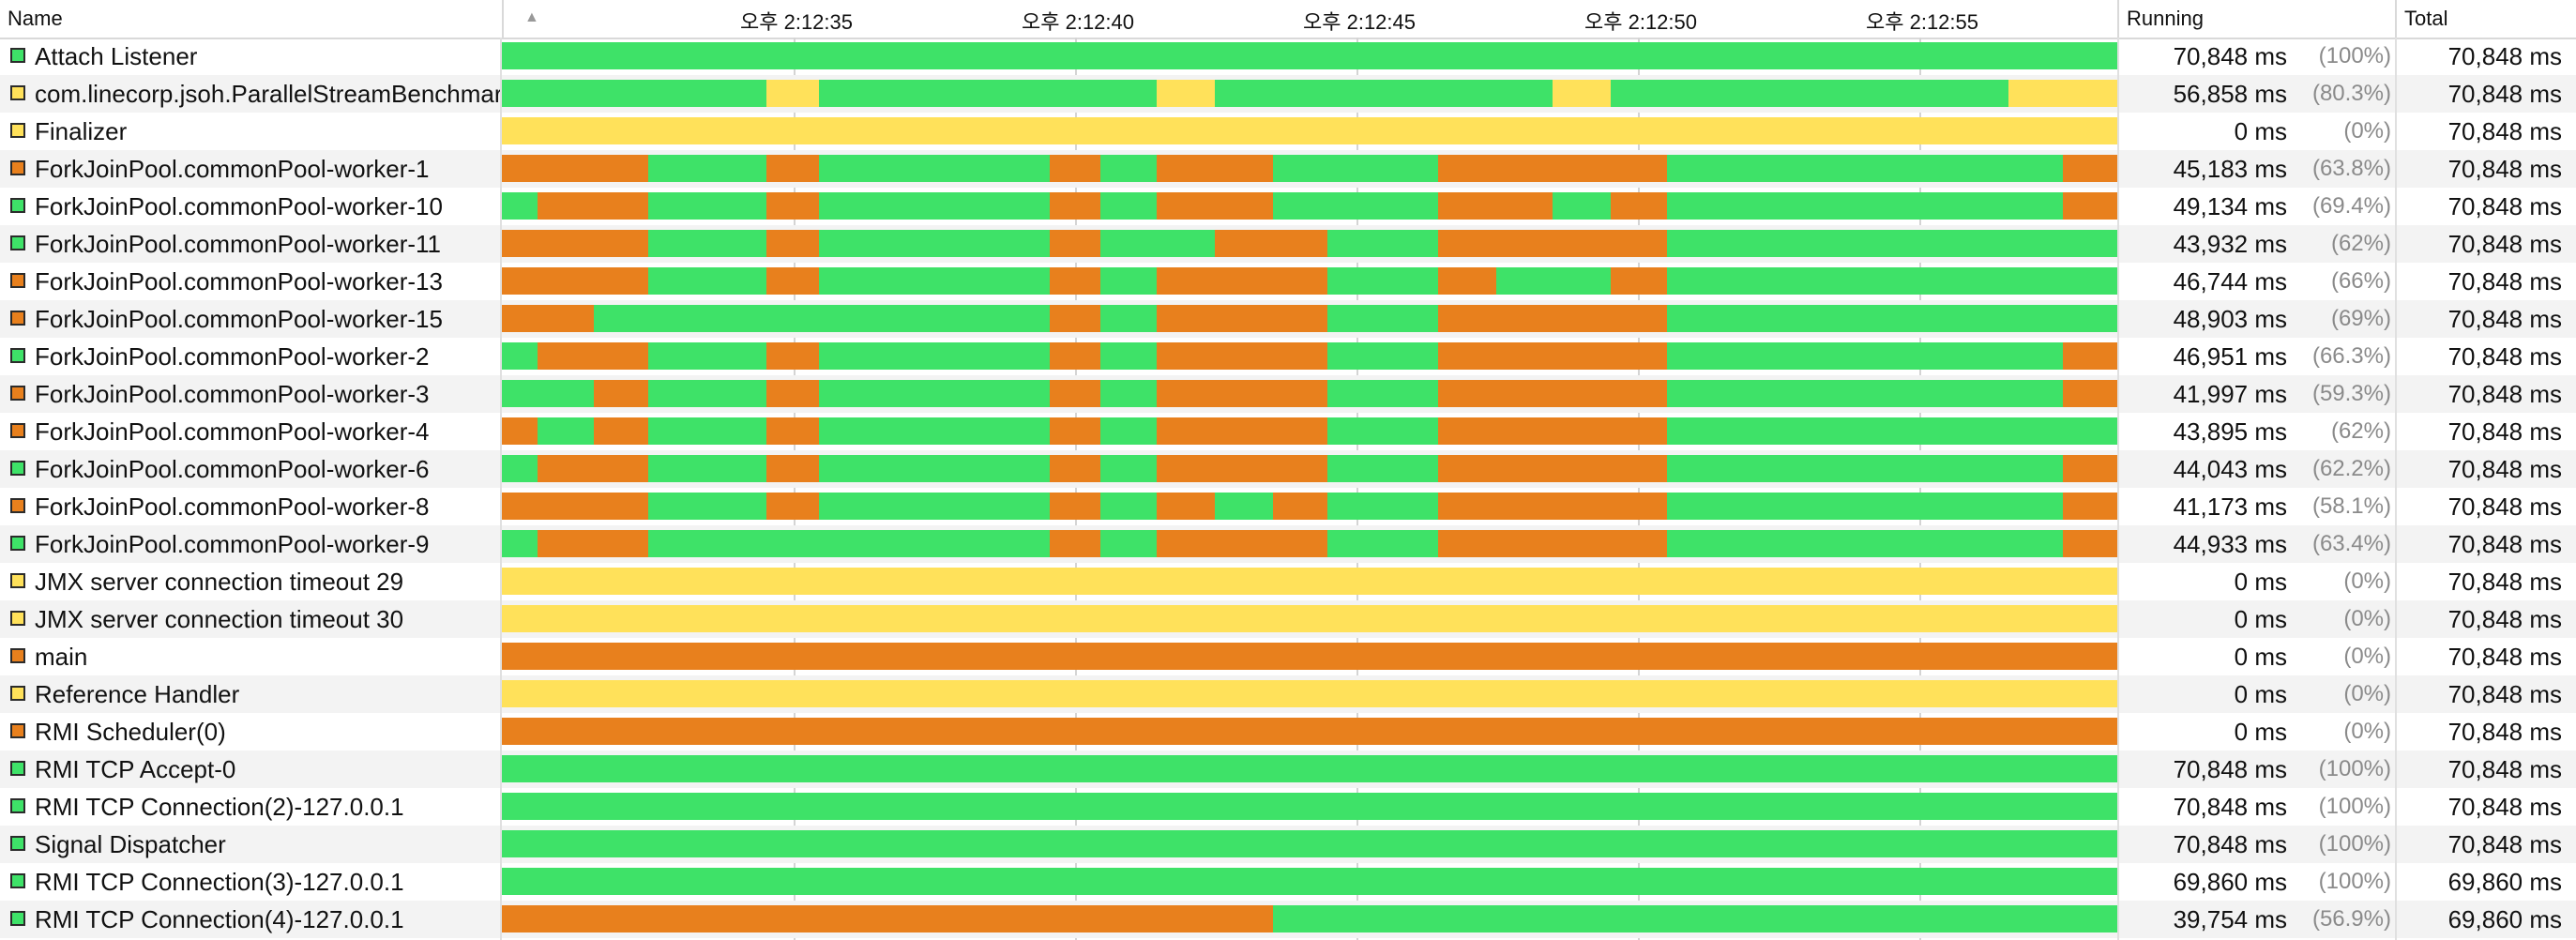 The image size is (2576, 940). I want to click on thread-row: RMI TCP Accept-0 70,848 ms (100%) 70,848 ms, so click(1288, 769).